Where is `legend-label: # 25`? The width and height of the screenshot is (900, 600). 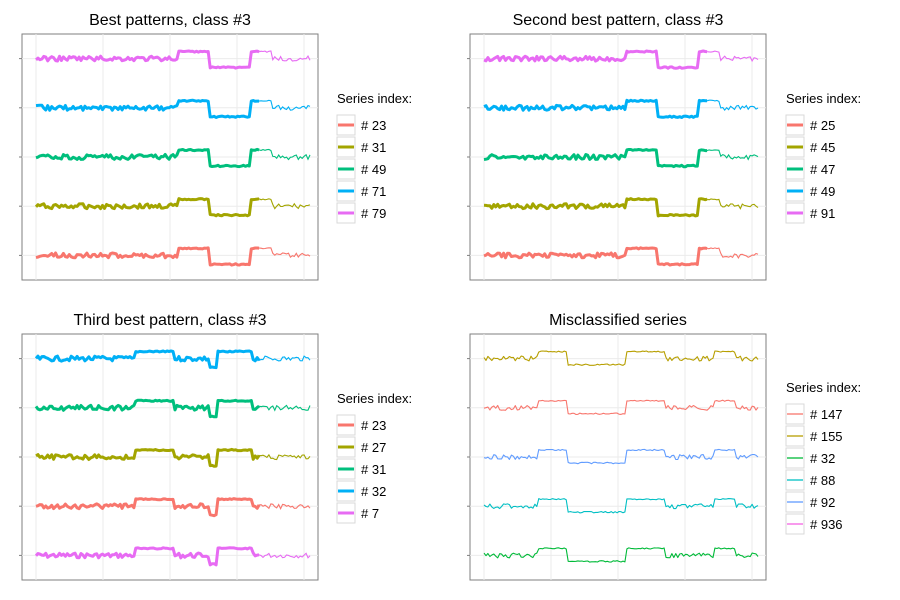
legend-label: # 25 is located at coordinates (822, 125).